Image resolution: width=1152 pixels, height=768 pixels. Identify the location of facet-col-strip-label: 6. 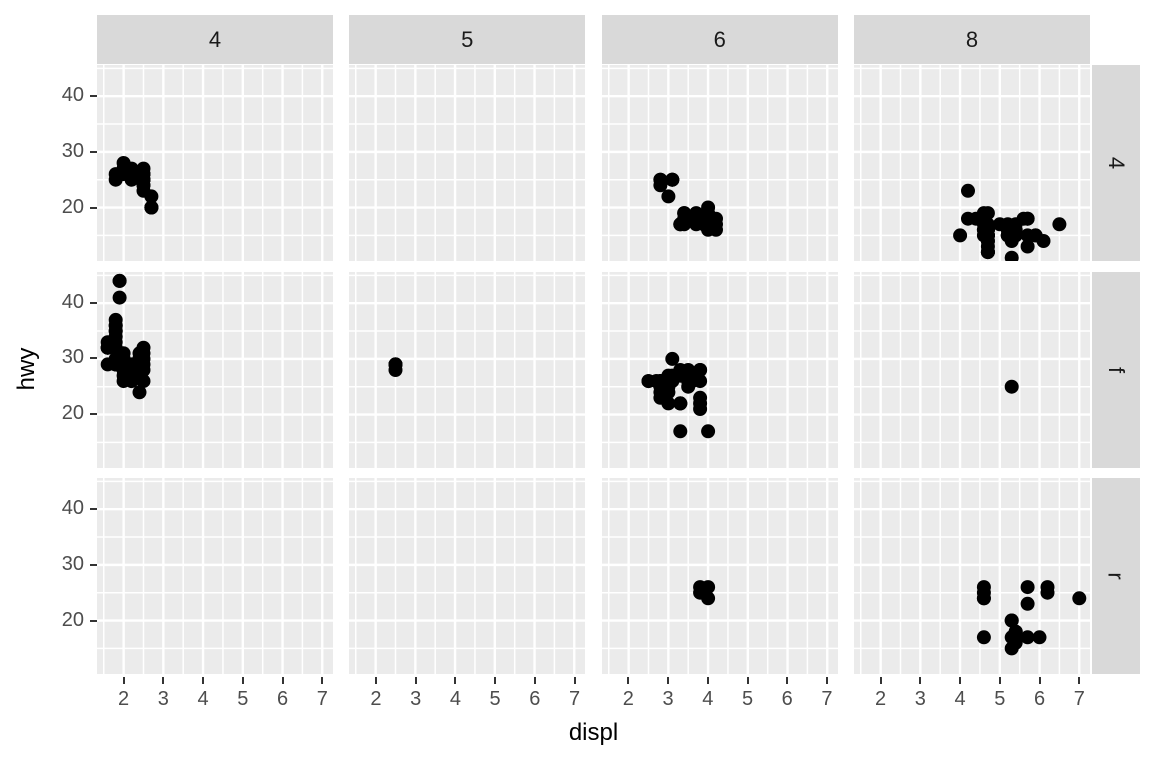
(719, 39).